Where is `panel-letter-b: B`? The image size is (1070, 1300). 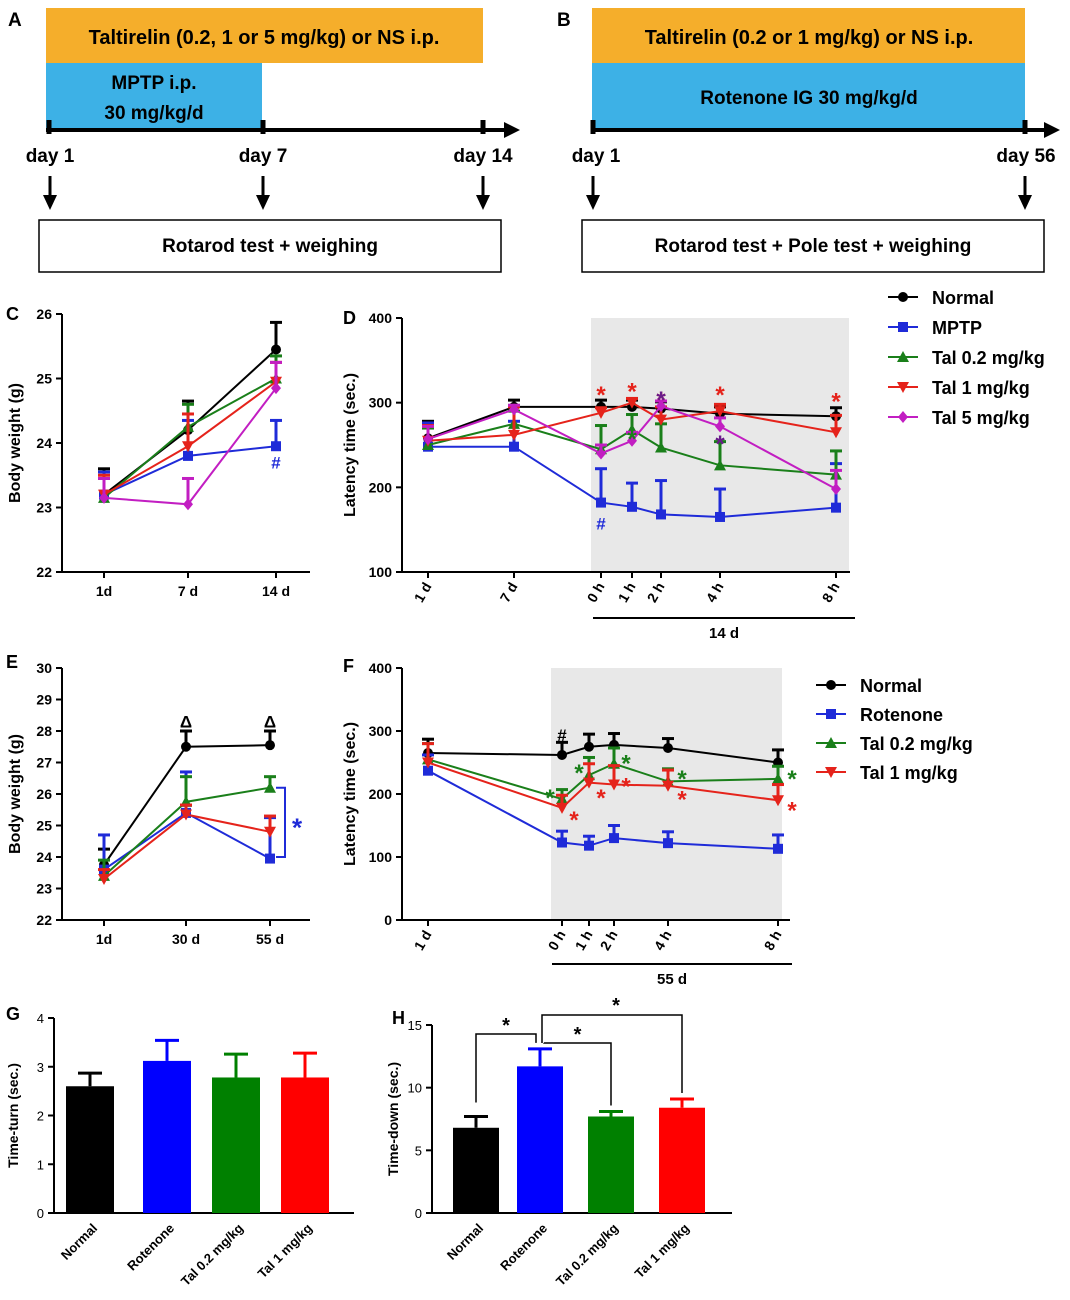 panel-letter-b: B is located at coordinates (564, 20).